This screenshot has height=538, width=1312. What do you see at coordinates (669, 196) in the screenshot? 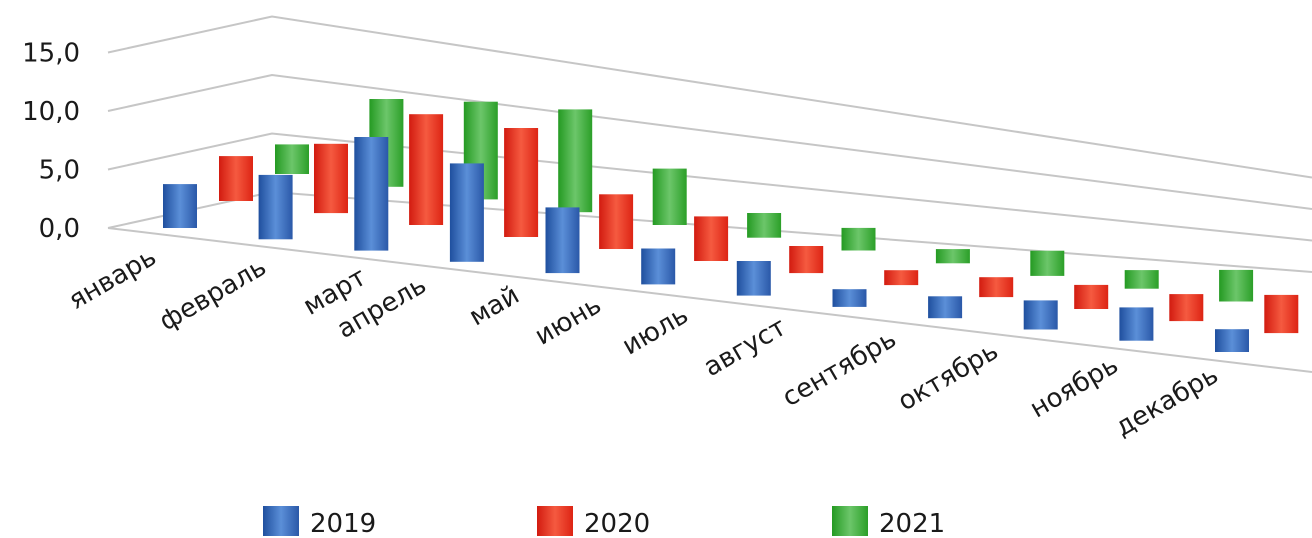
I see `bar-2021-май` at bounding box center [669, 196].